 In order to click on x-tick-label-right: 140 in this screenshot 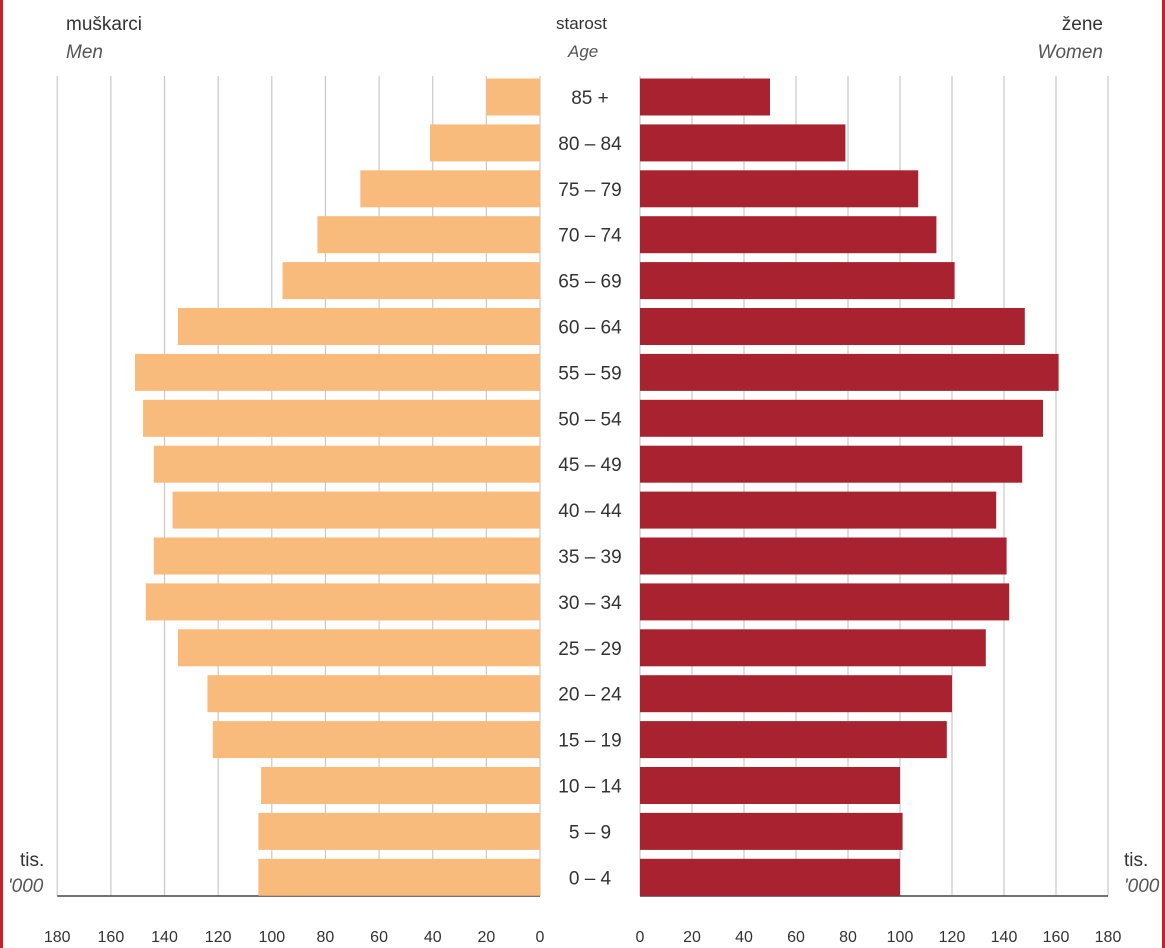, I will do `click(1004, 937)`.